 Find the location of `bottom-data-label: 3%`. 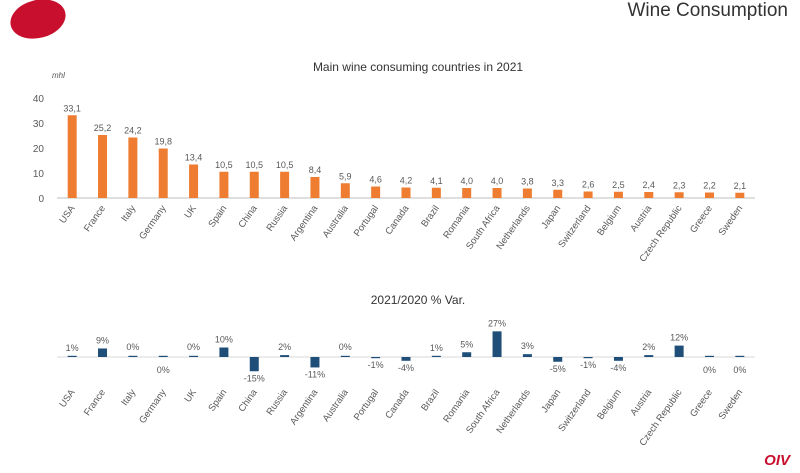

bottom-data-label: 3% is located at coordinates (527, 346).